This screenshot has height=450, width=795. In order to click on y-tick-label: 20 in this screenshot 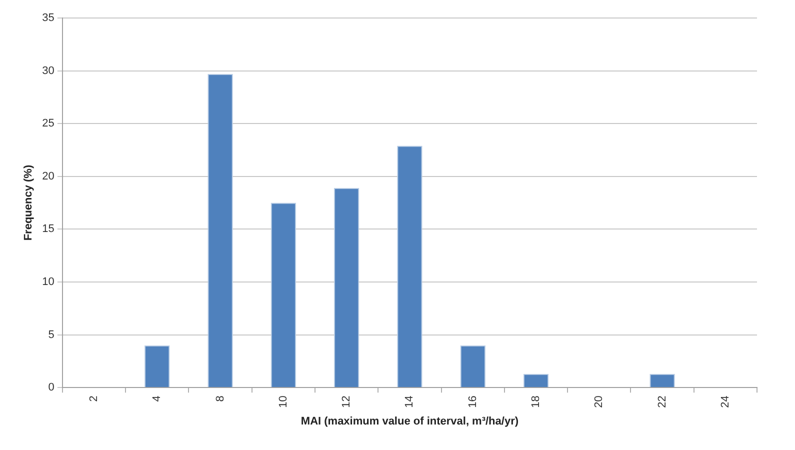, I will do `click(48, 176)`.